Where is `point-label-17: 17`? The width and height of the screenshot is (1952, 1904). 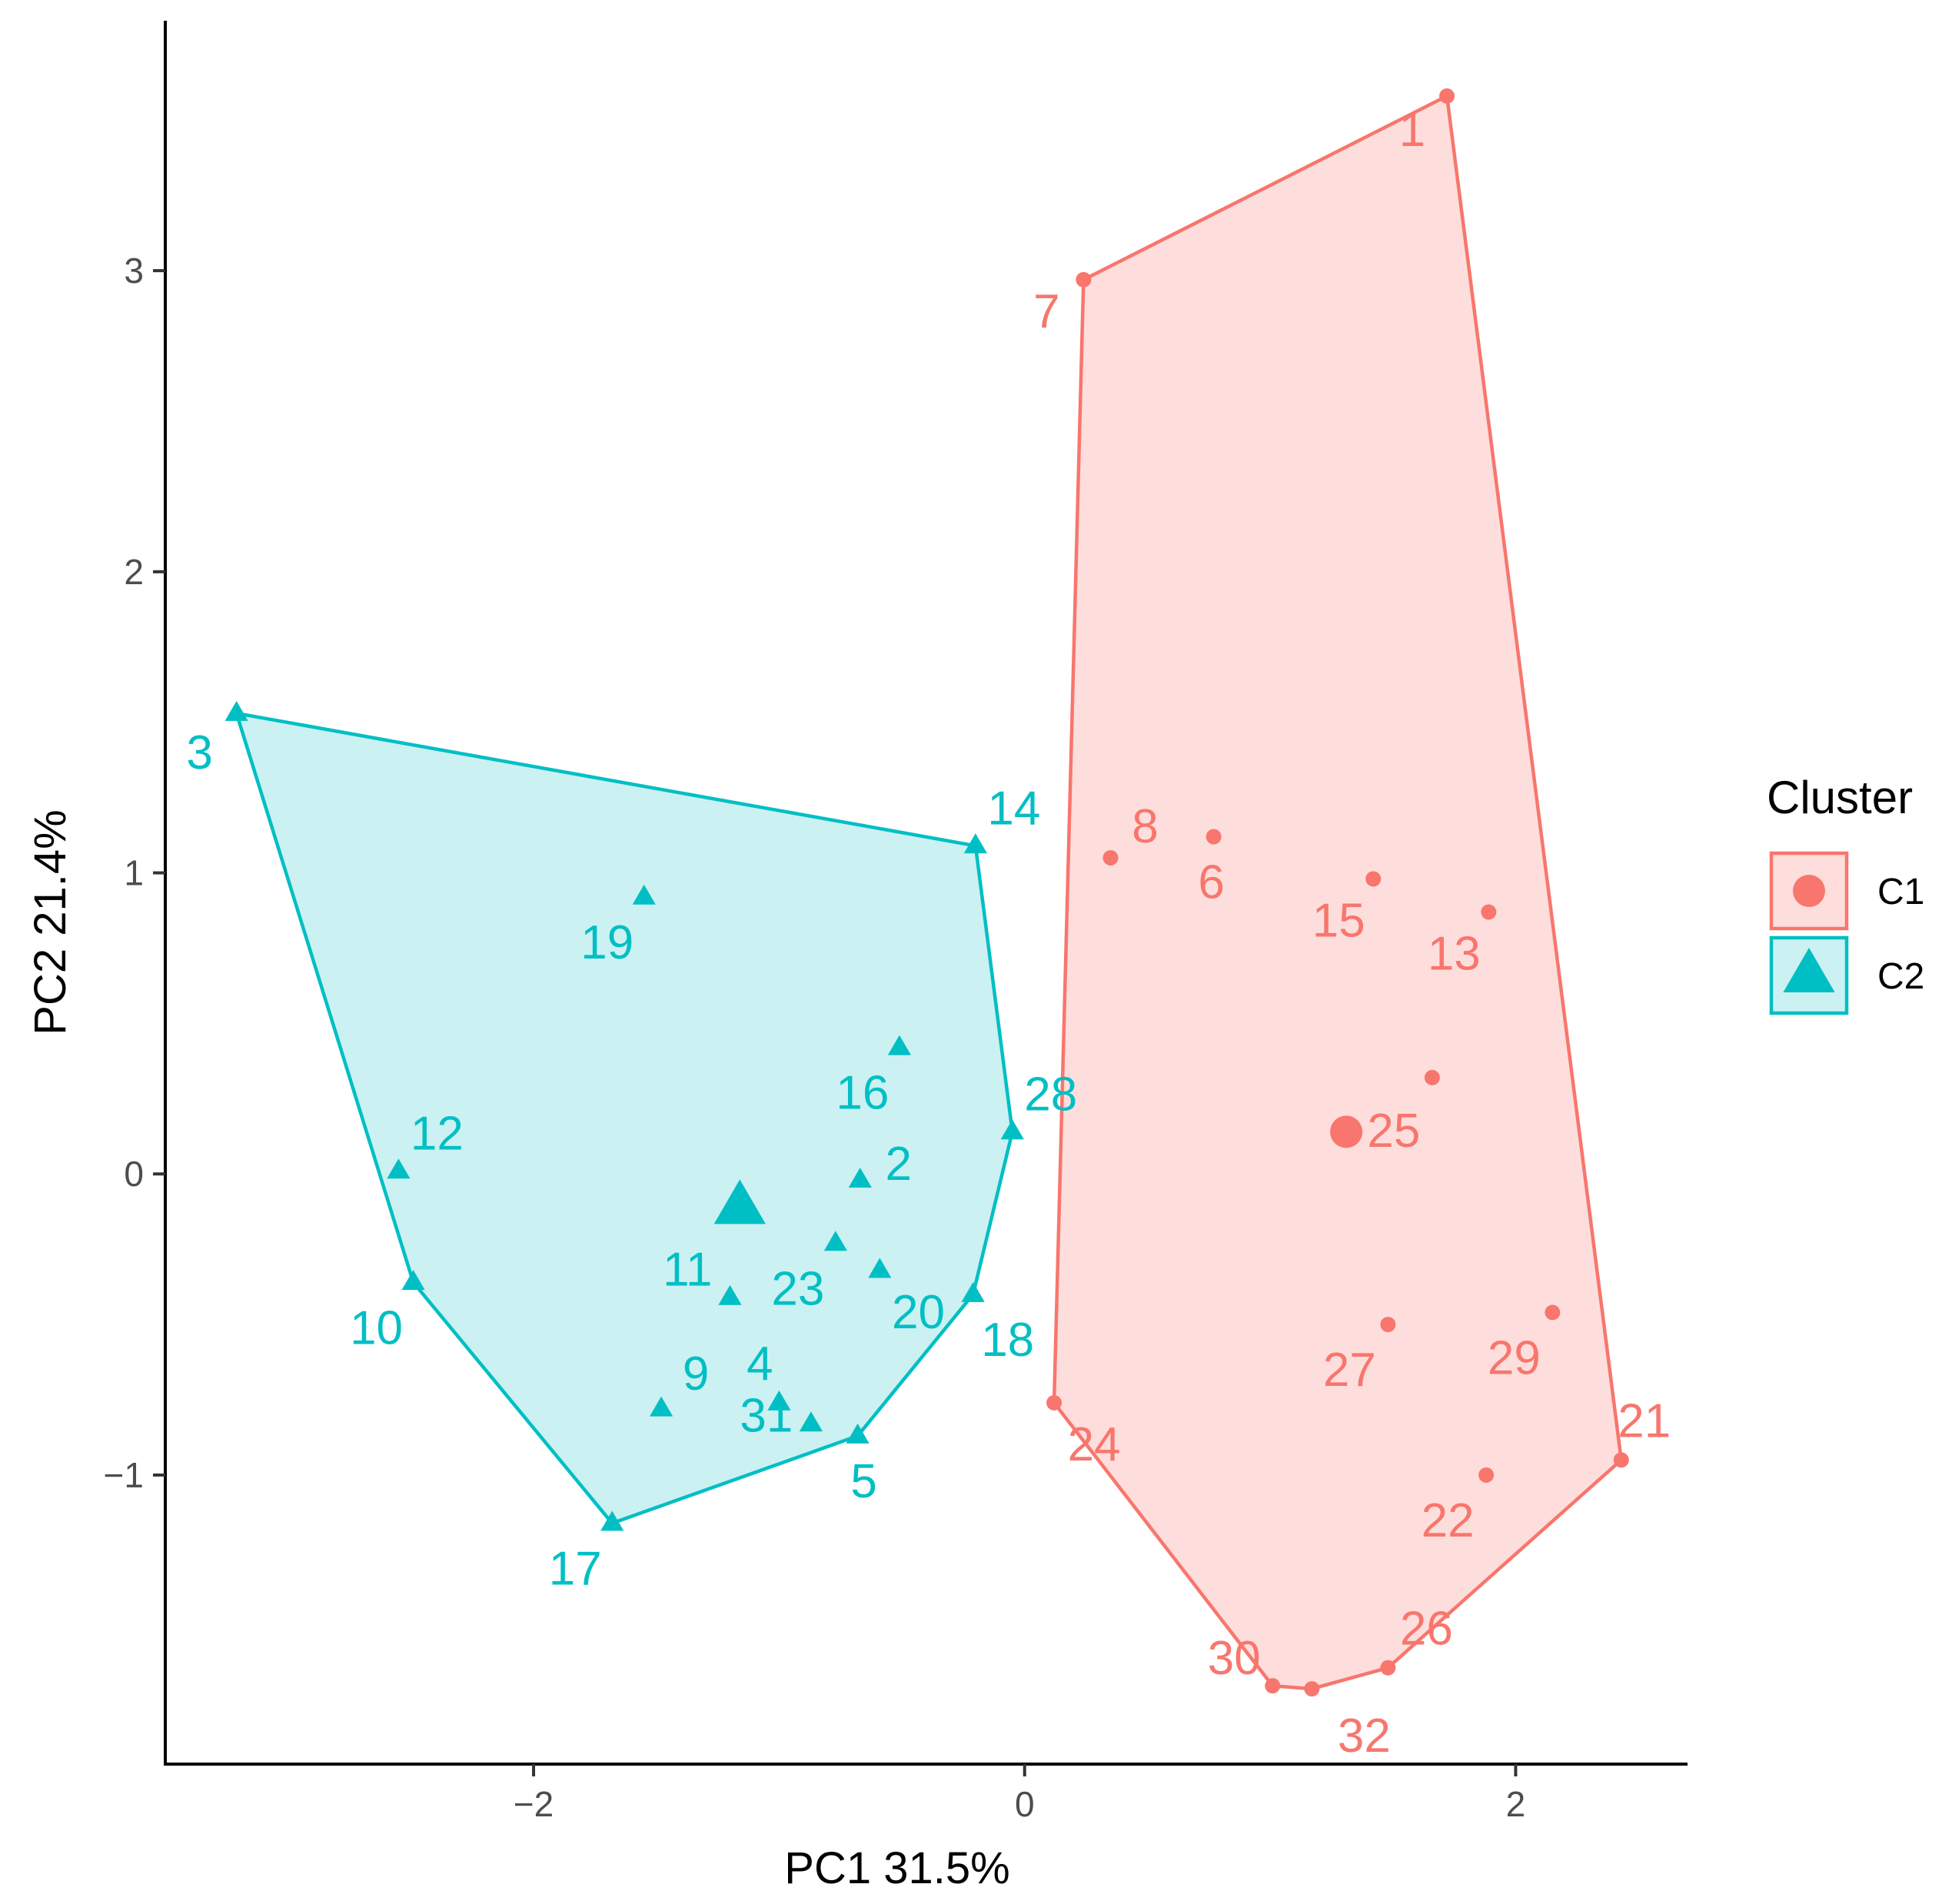 point-label-17: 17 is located at coordinates (575, 1569).